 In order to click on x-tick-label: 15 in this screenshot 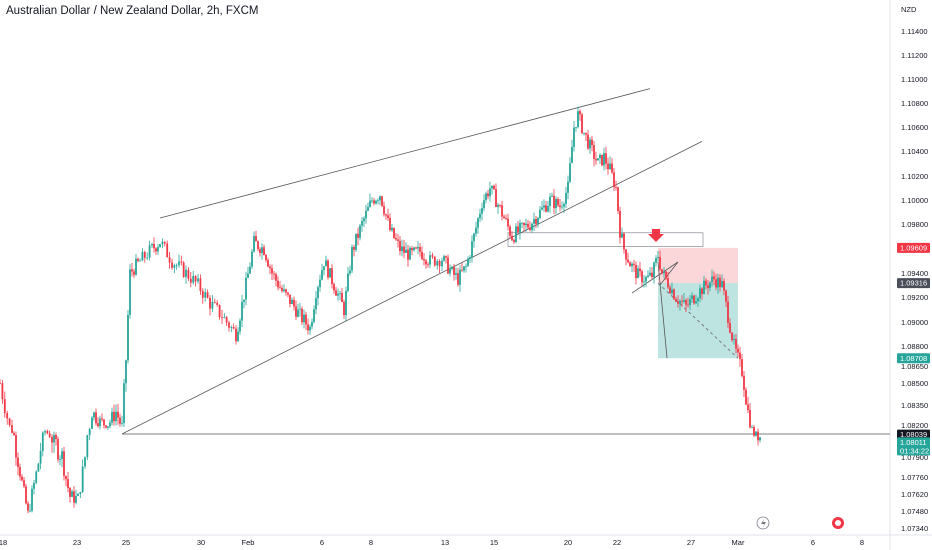, I will do `click(494, 542)`.